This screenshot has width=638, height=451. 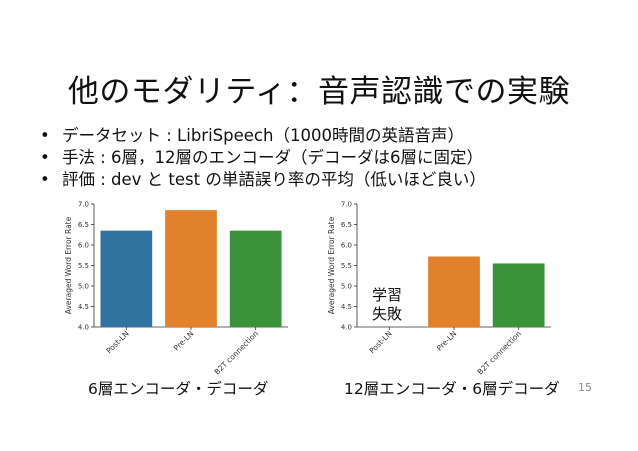 I want to click on bullet-item: • 評価 : dev と test の単語誤り率の平均（低いほど良い）, so click(x=263, y=180).